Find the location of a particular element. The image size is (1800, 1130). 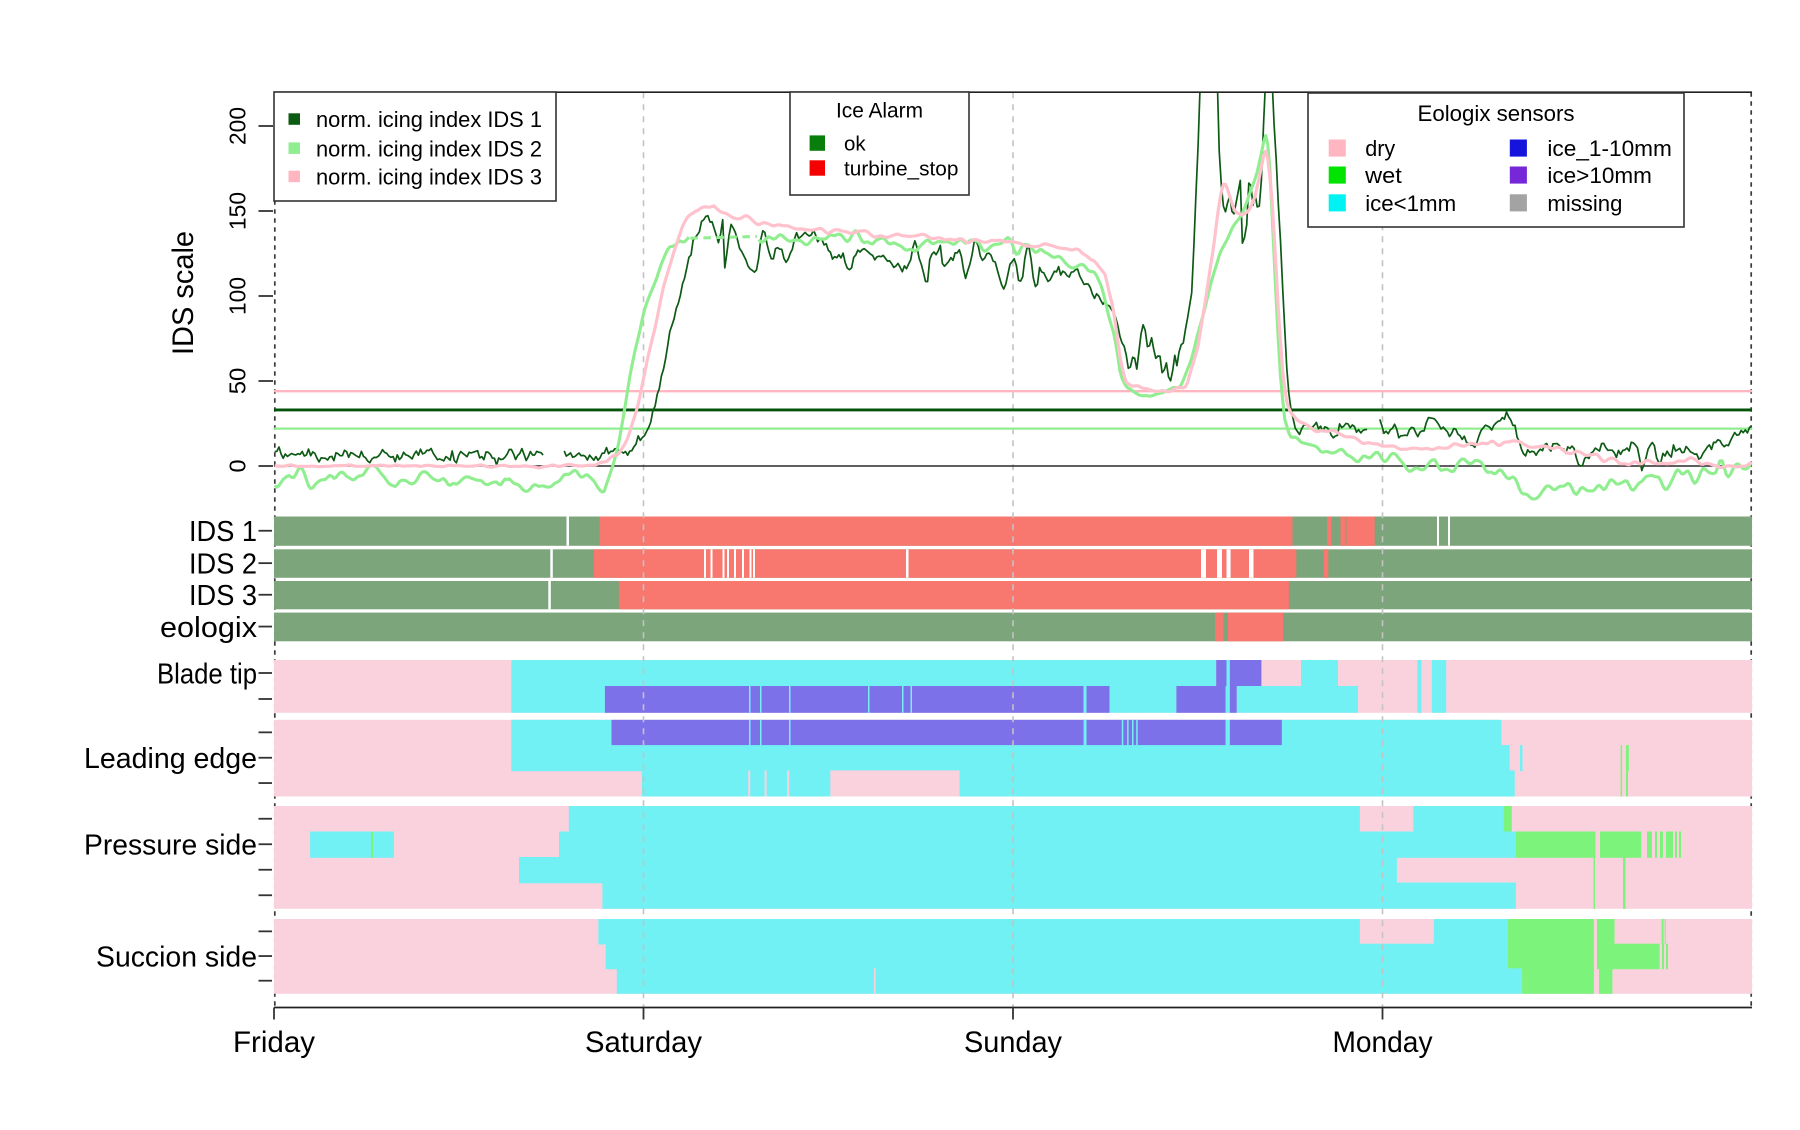

svg-text: IDS 1 is located at coordinates (223, 532).